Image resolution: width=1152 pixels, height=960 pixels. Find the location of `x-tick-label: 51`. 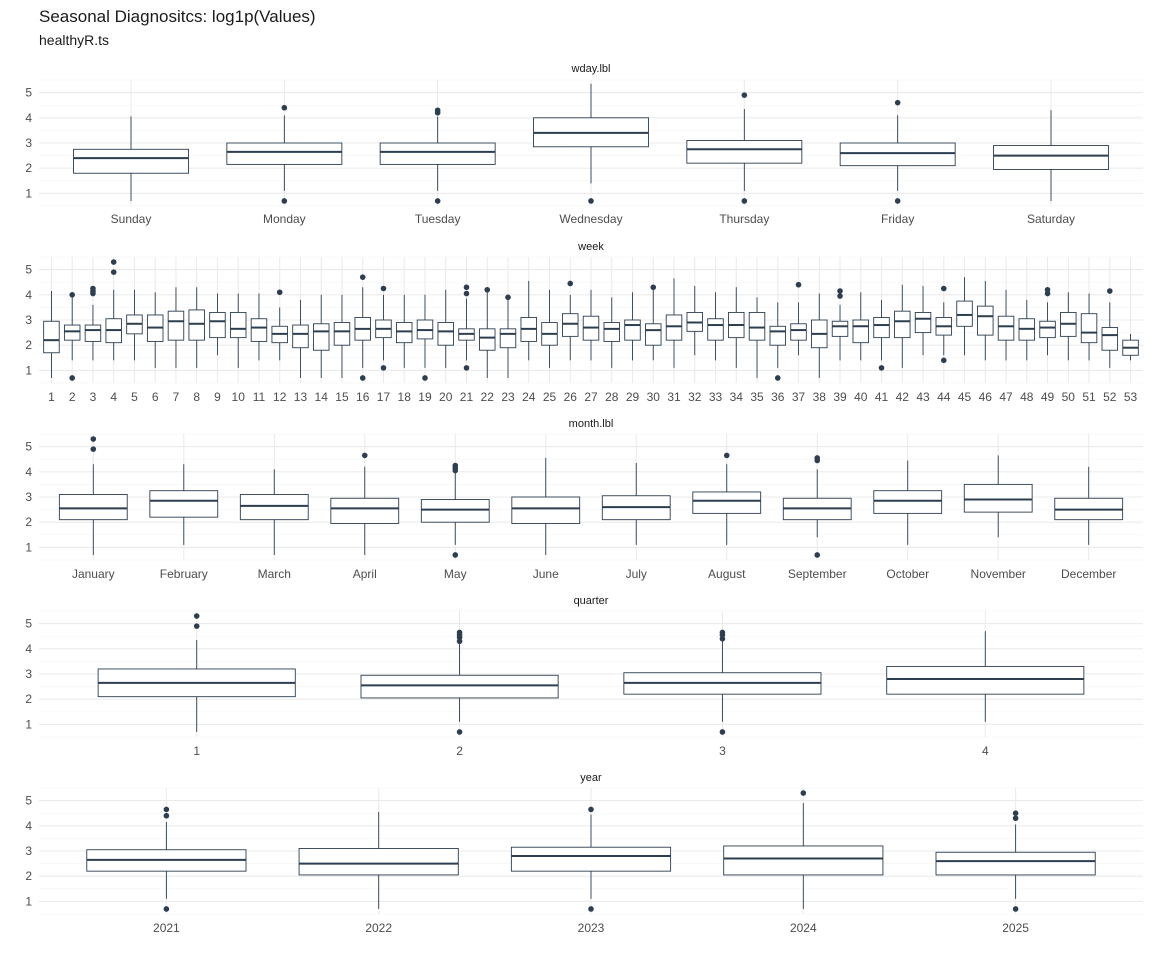

x-tick-label: 51 is located at coordinates (1089, 397).